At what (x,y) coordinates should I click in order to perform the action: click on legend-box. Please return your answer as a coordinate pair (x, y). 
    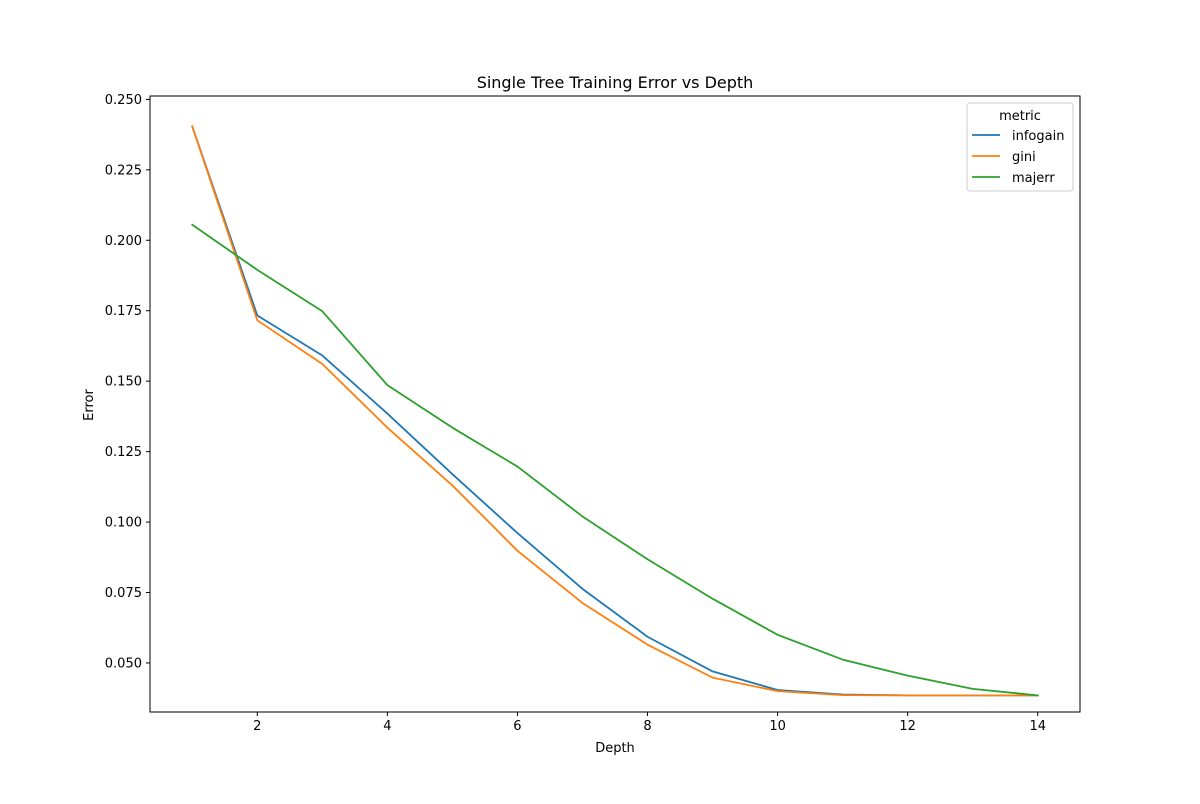
    Looking at the image, I should click on (1020, 147).